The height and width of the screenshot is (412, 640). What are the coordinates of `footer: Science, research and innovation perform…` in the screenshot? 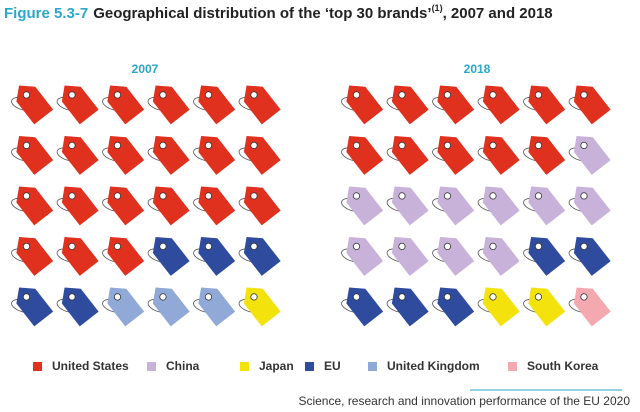 It's located at (464, 401).